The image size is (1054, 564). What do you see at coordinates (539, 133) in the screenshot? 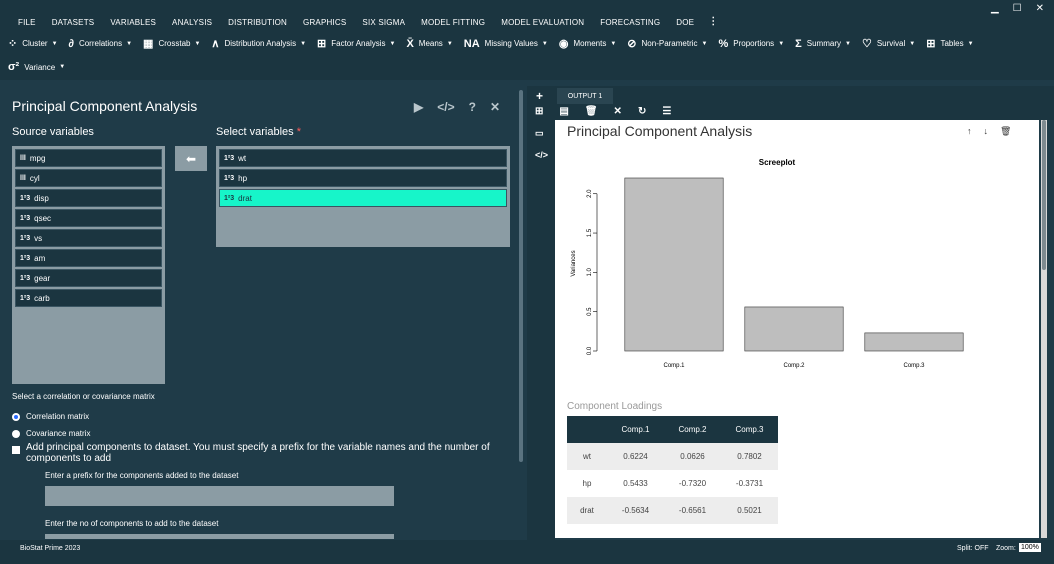
I see `window-icon: ▭` at bounding box center [539, 133].